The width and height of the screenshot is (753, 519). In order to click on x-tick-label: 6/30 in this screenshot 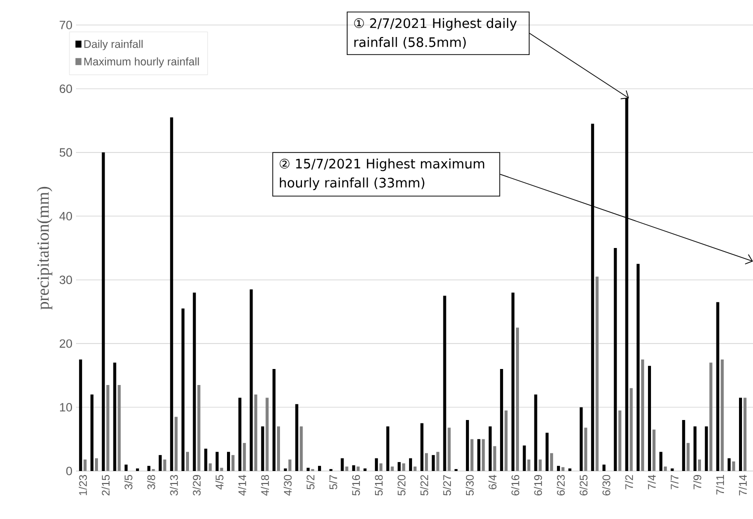, I will do `click(606, 485)`.